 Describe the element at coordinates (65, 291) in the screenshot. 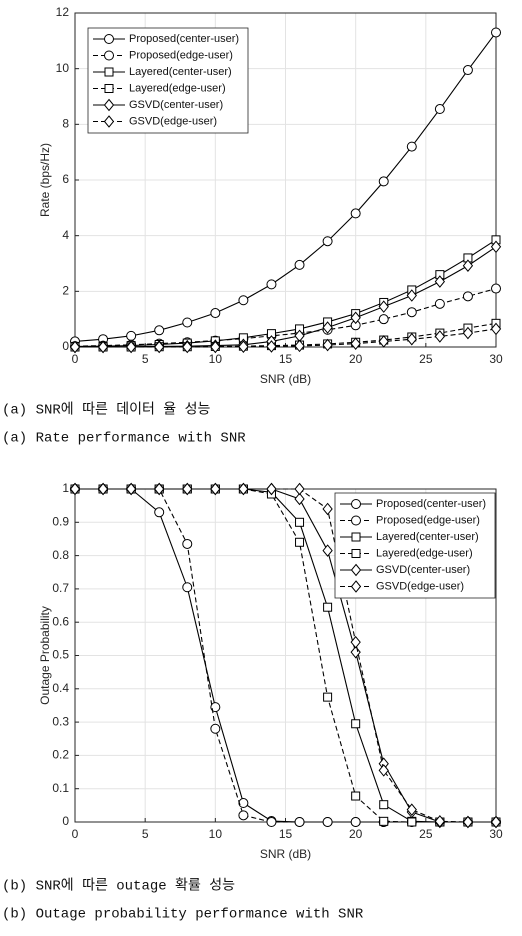

I see `y-tick-label: 2` at that location.